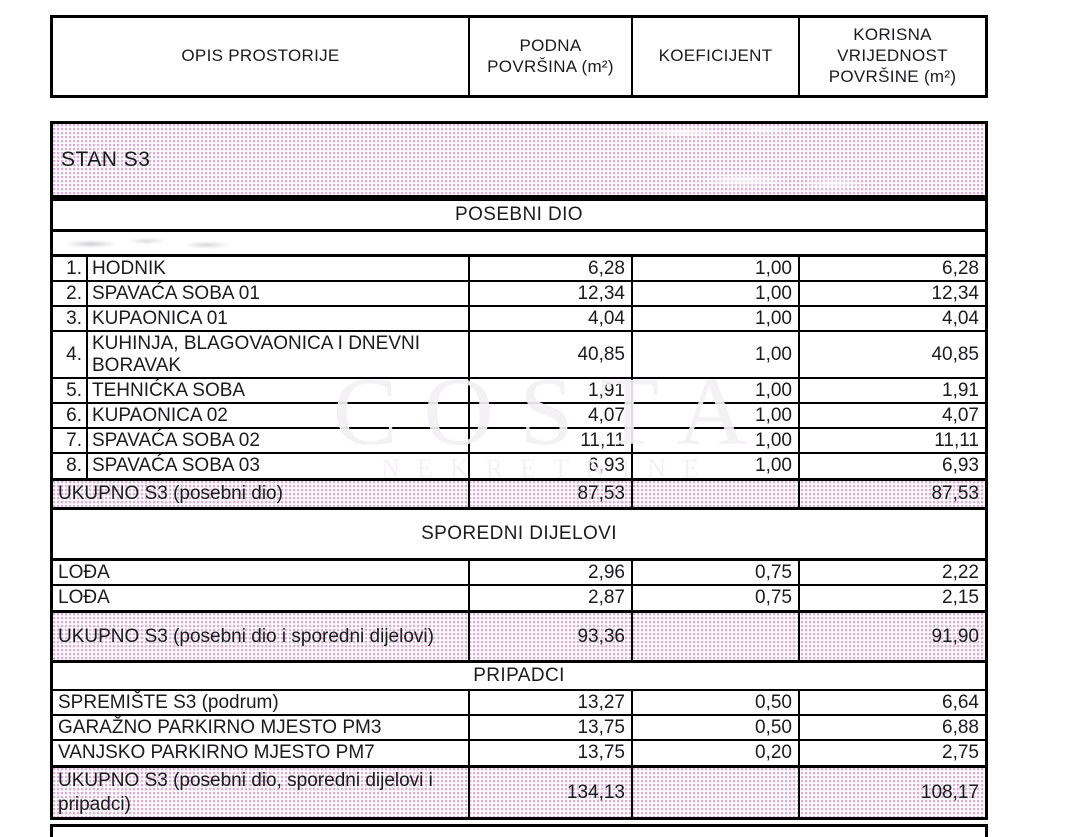 Image resolution: width=1065 pixels, height=837 pixels. Describe the element at coordinates (549, 598) in the screenshot. I see `podna-povrsina-cell: 2,87` at that location.